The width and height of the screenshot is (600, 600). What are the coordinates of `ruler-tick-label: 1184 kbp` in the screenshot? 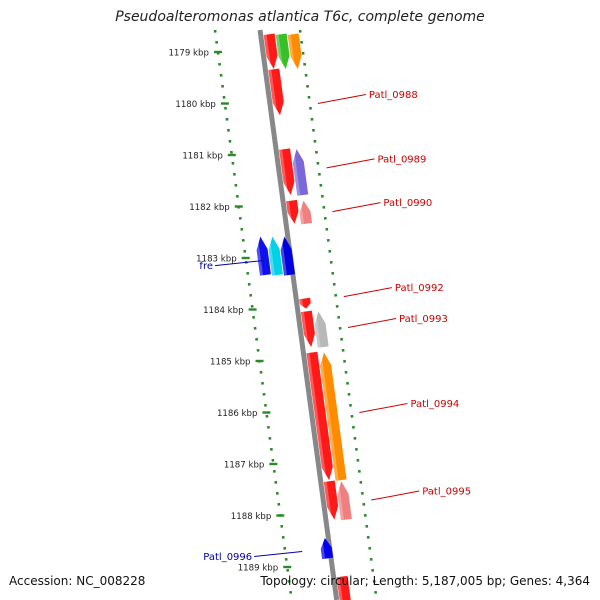 It's located at (223, 311).